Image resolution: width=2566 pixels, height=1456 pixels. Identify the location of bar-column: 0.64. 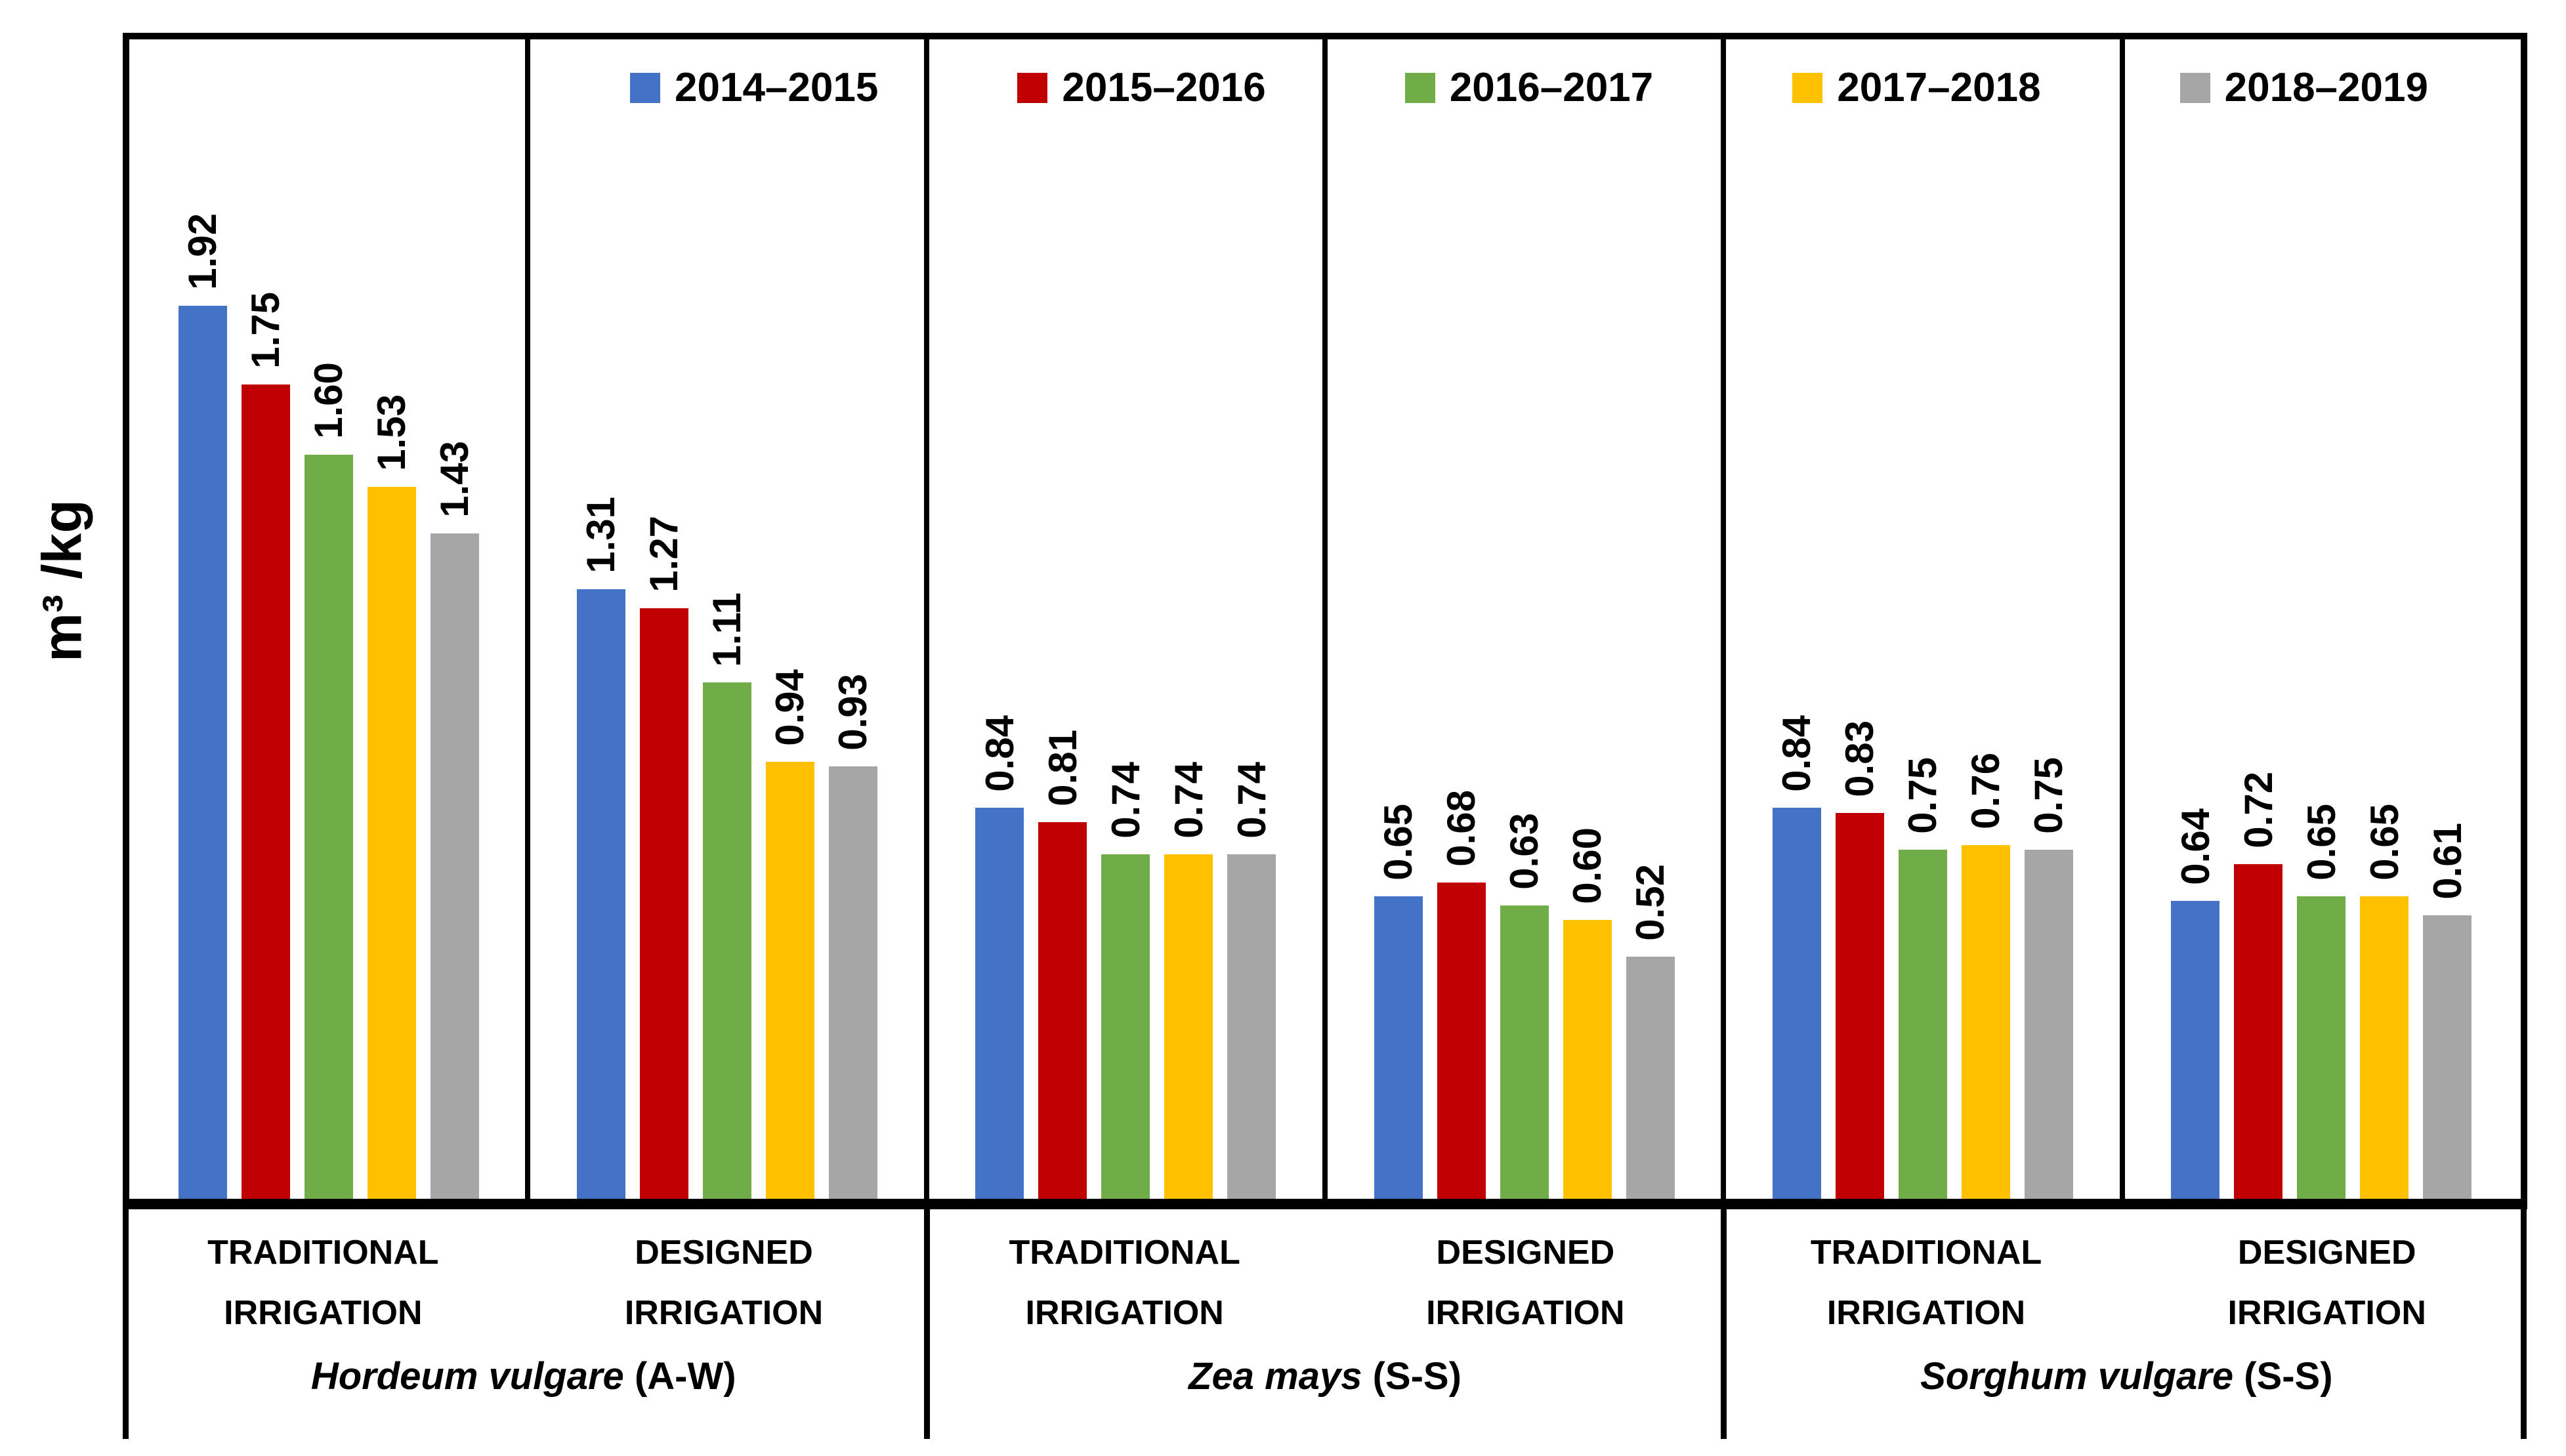
(2195, 619).